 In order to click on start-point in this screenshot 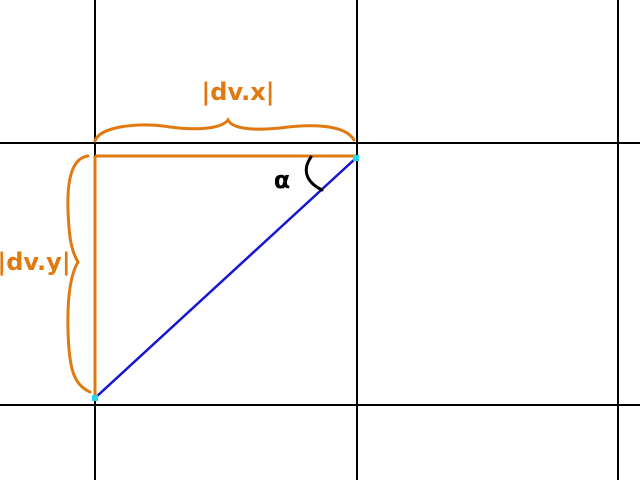, I will do `click(95, 398)`.